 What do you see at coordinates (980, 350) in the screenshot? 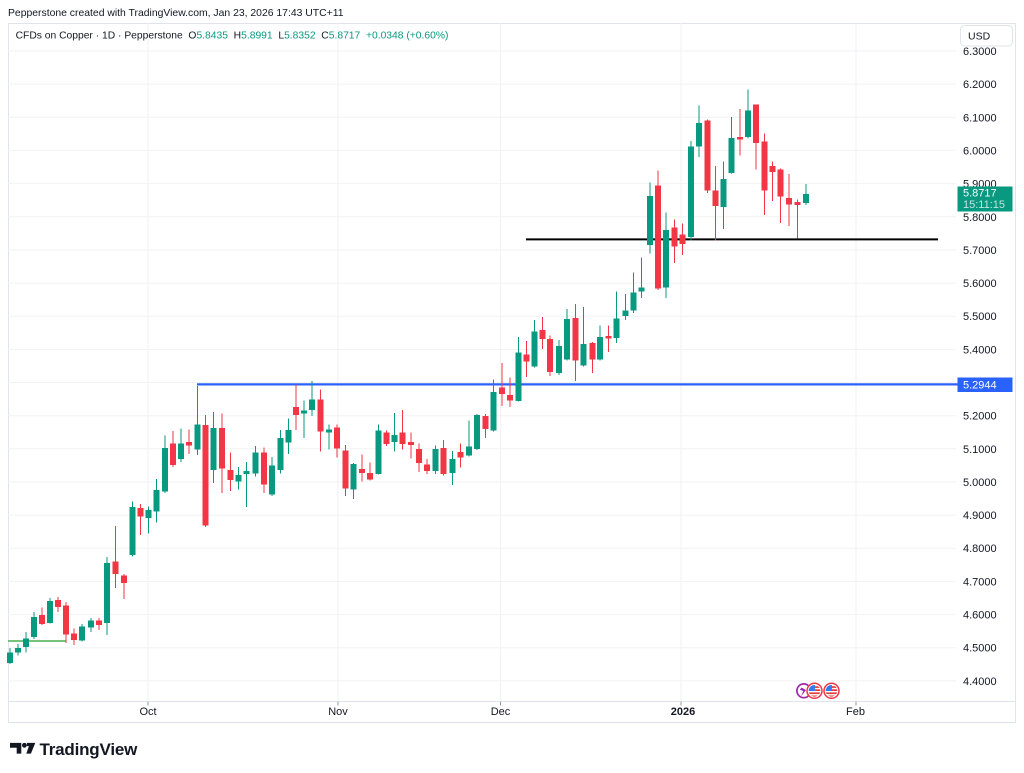
I see `svg-text: 5.4000` at bounding box center [980, 350].